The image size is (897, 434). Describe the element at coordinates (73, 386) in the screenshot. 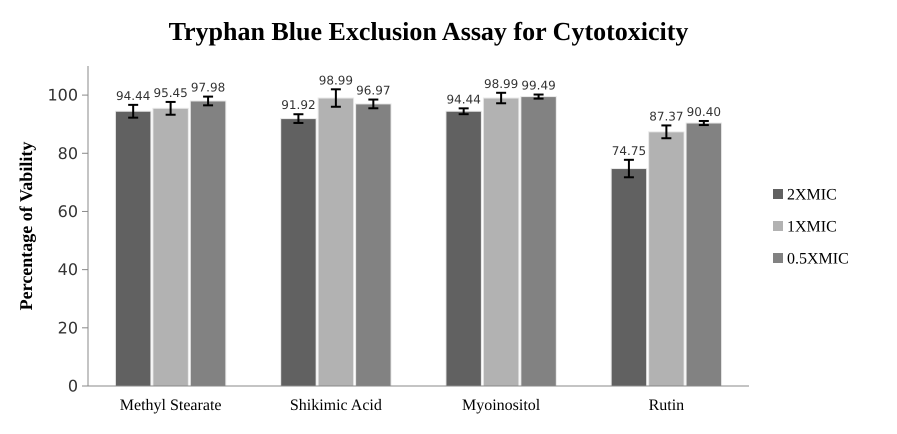

I see `y-tick-label: 0` at that location.